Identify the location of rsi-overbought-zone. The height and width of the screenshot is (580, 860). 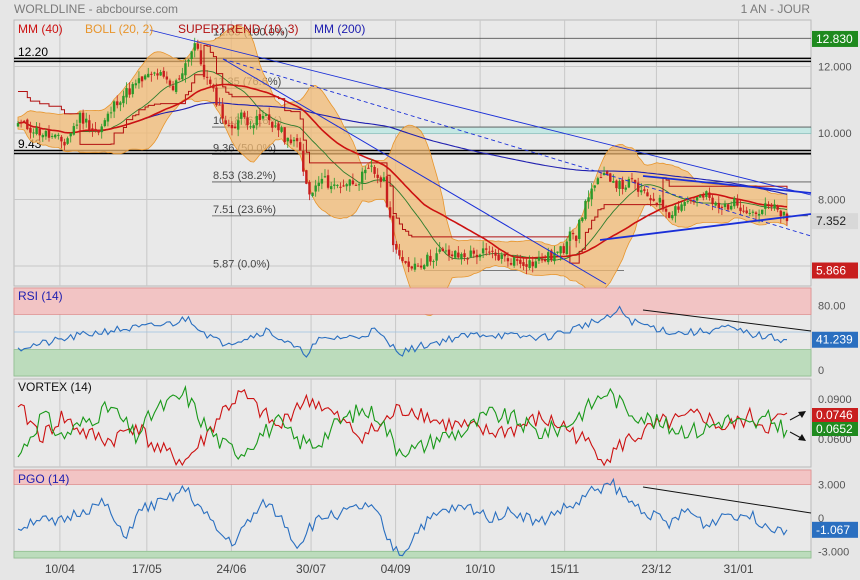
(412, 301).